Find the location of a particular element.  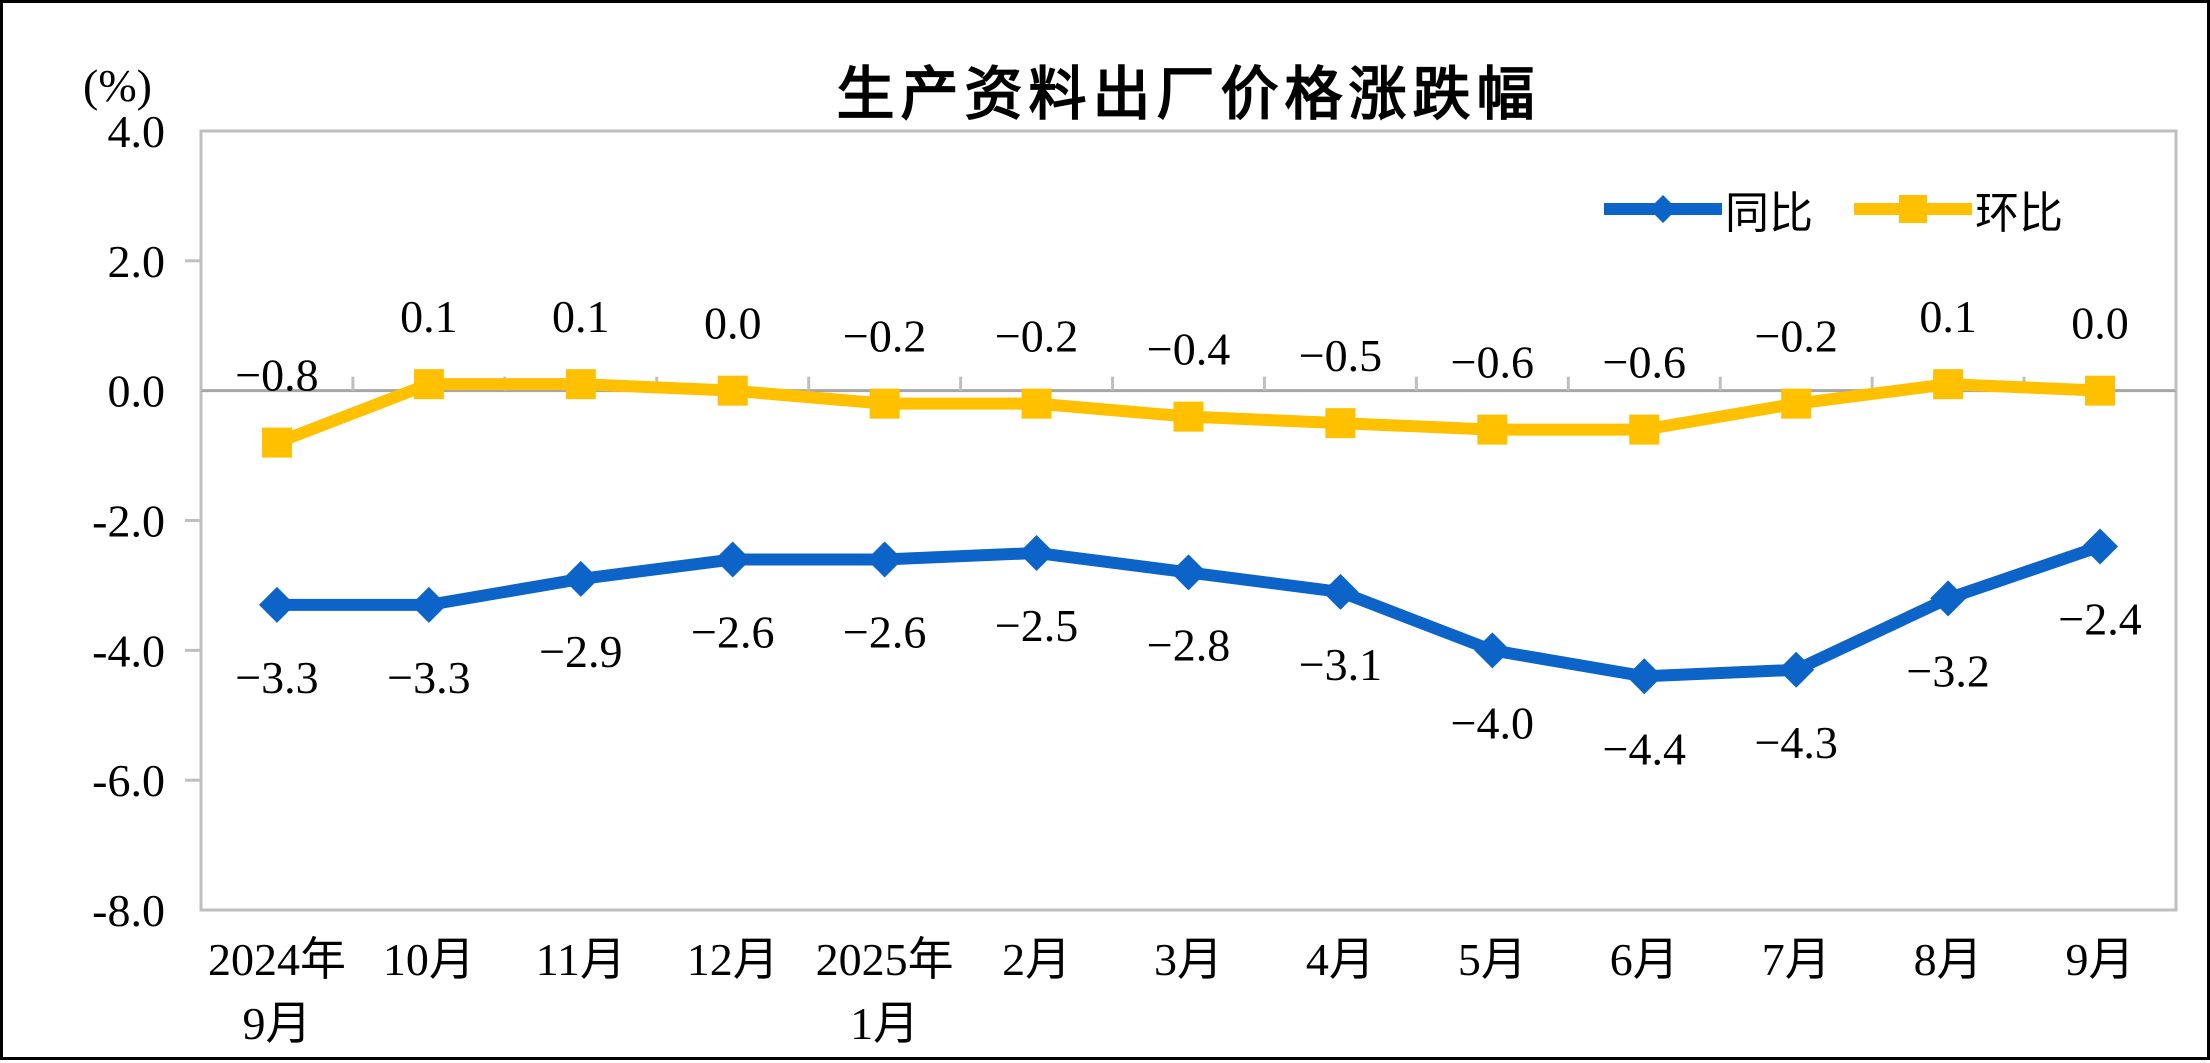

x-tick-label: 12月 is located at coordinates (733, 959).